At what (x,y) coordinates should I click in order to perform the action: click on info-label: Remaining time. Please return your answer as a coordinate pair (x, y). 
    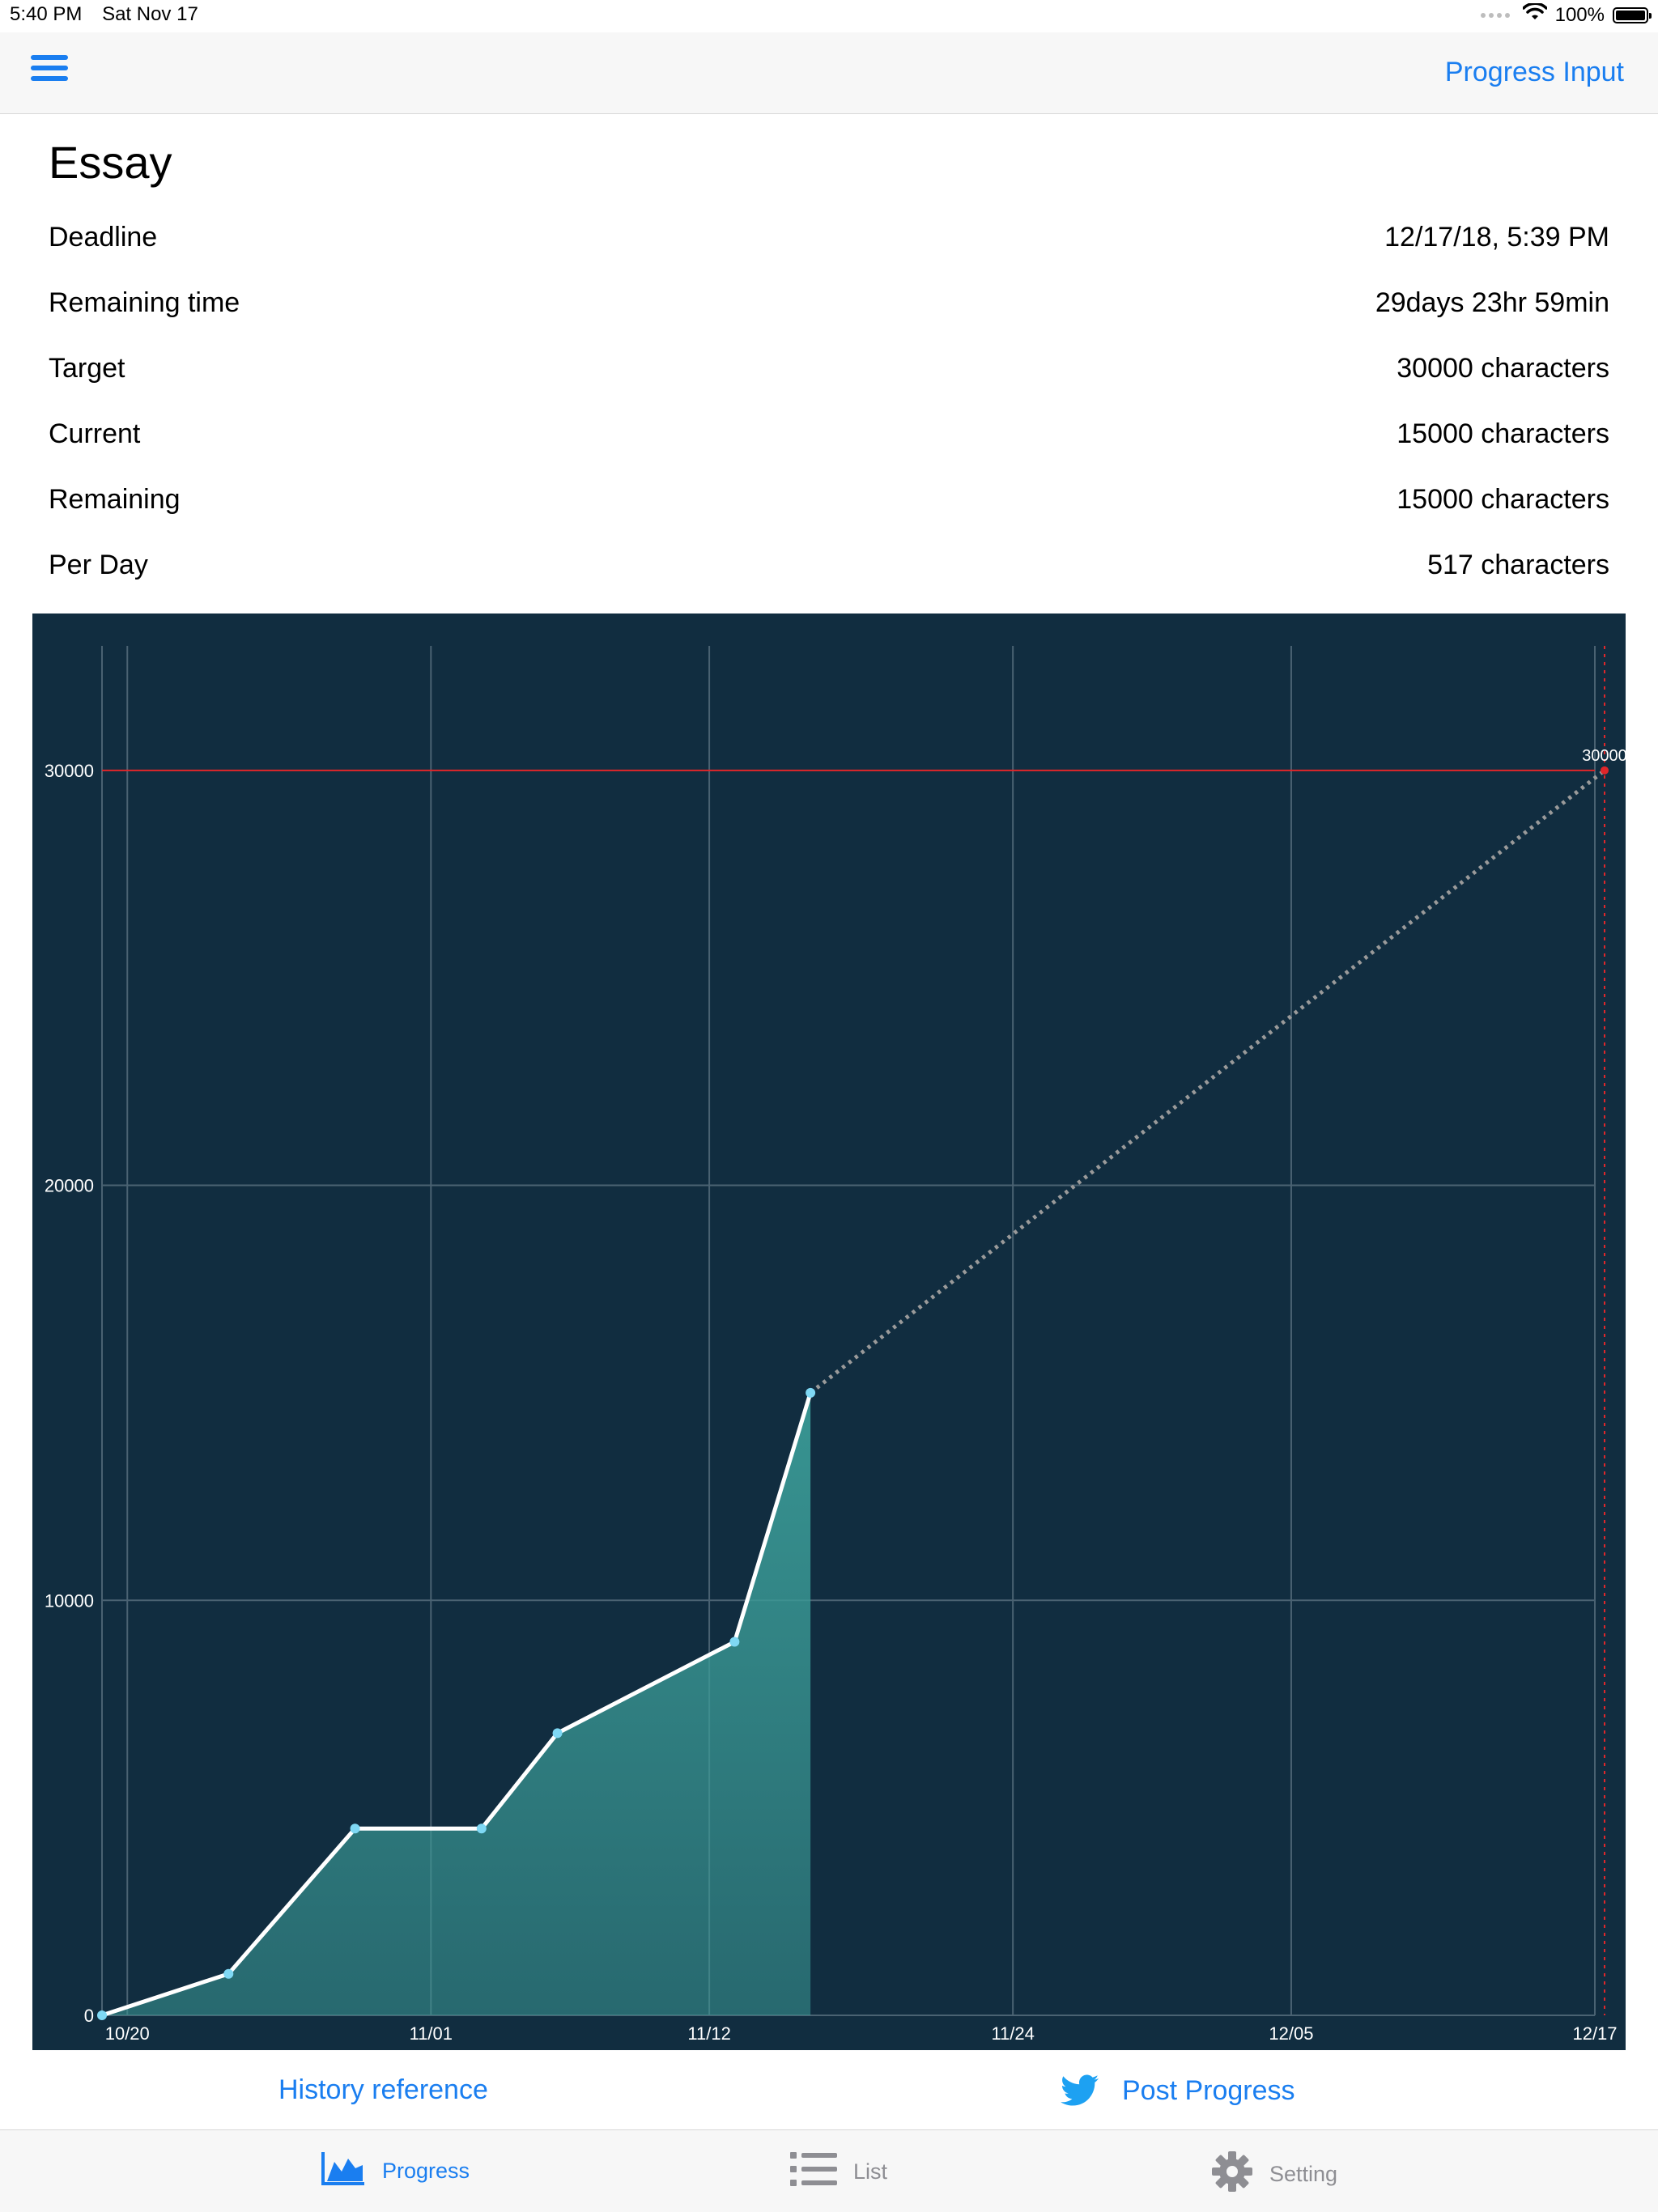
    Looking at the image, I should click on (144, 302).